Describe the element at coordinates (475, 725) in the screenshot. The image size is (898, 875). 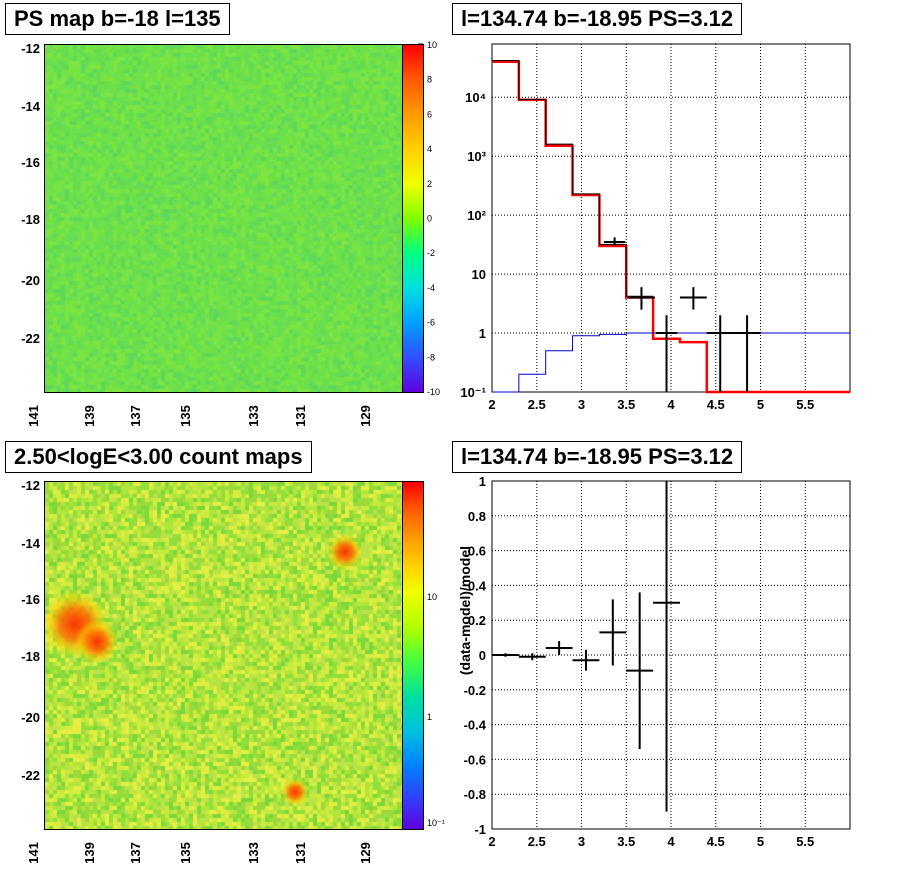
I see `y-tick-label: -0.4` at that location.